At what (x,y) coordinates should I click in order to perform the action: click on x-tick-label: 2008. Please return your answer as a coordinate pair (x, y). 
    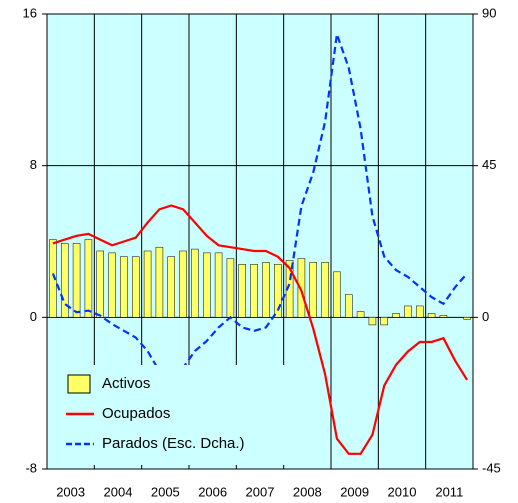
    Looking at the image, I should click on (307, 491).